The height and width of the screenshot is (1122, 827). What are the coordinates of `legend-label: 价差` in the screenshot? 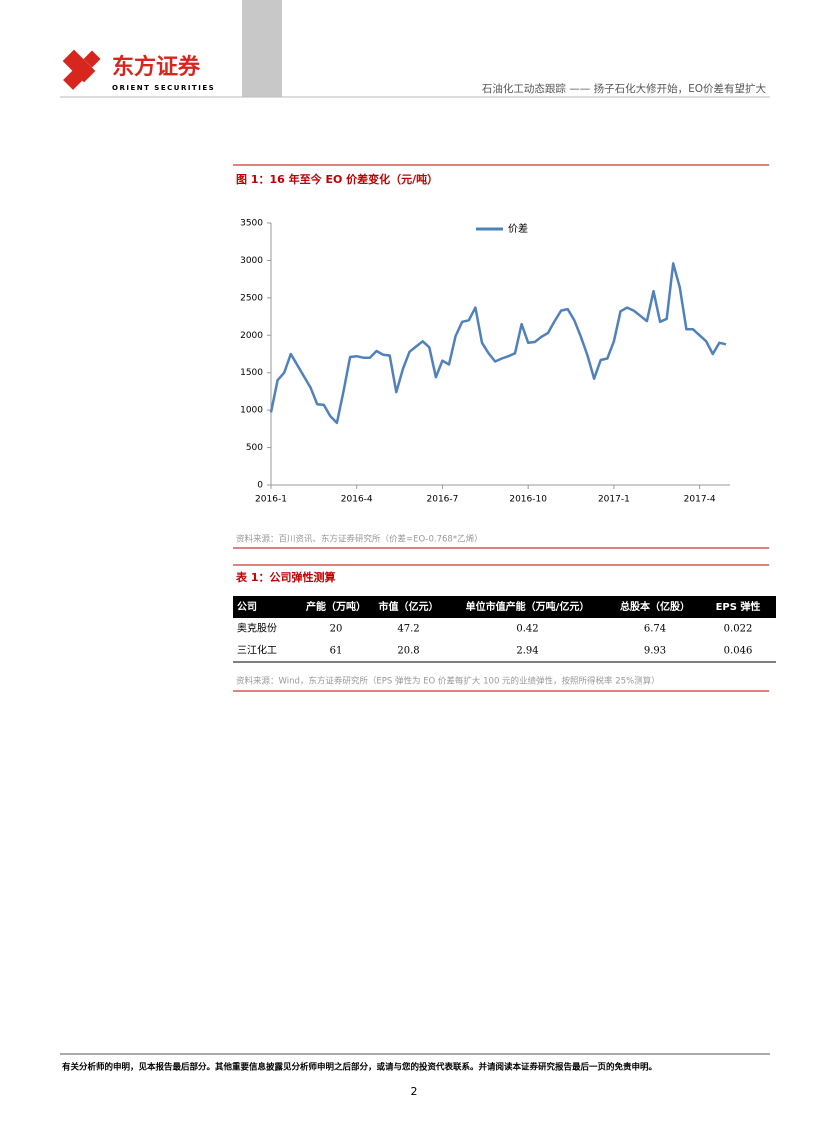 It's located at (518, 228).